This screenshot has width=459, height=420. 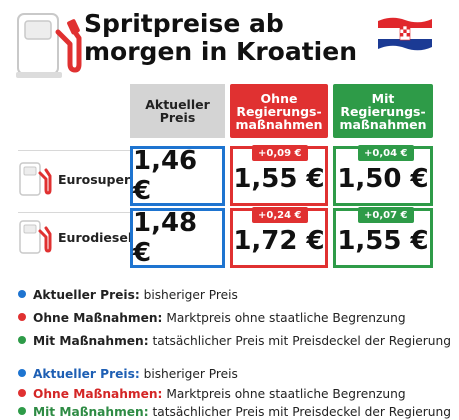 I want to click on croatia-flag-icon, so click(x=405, y=34).